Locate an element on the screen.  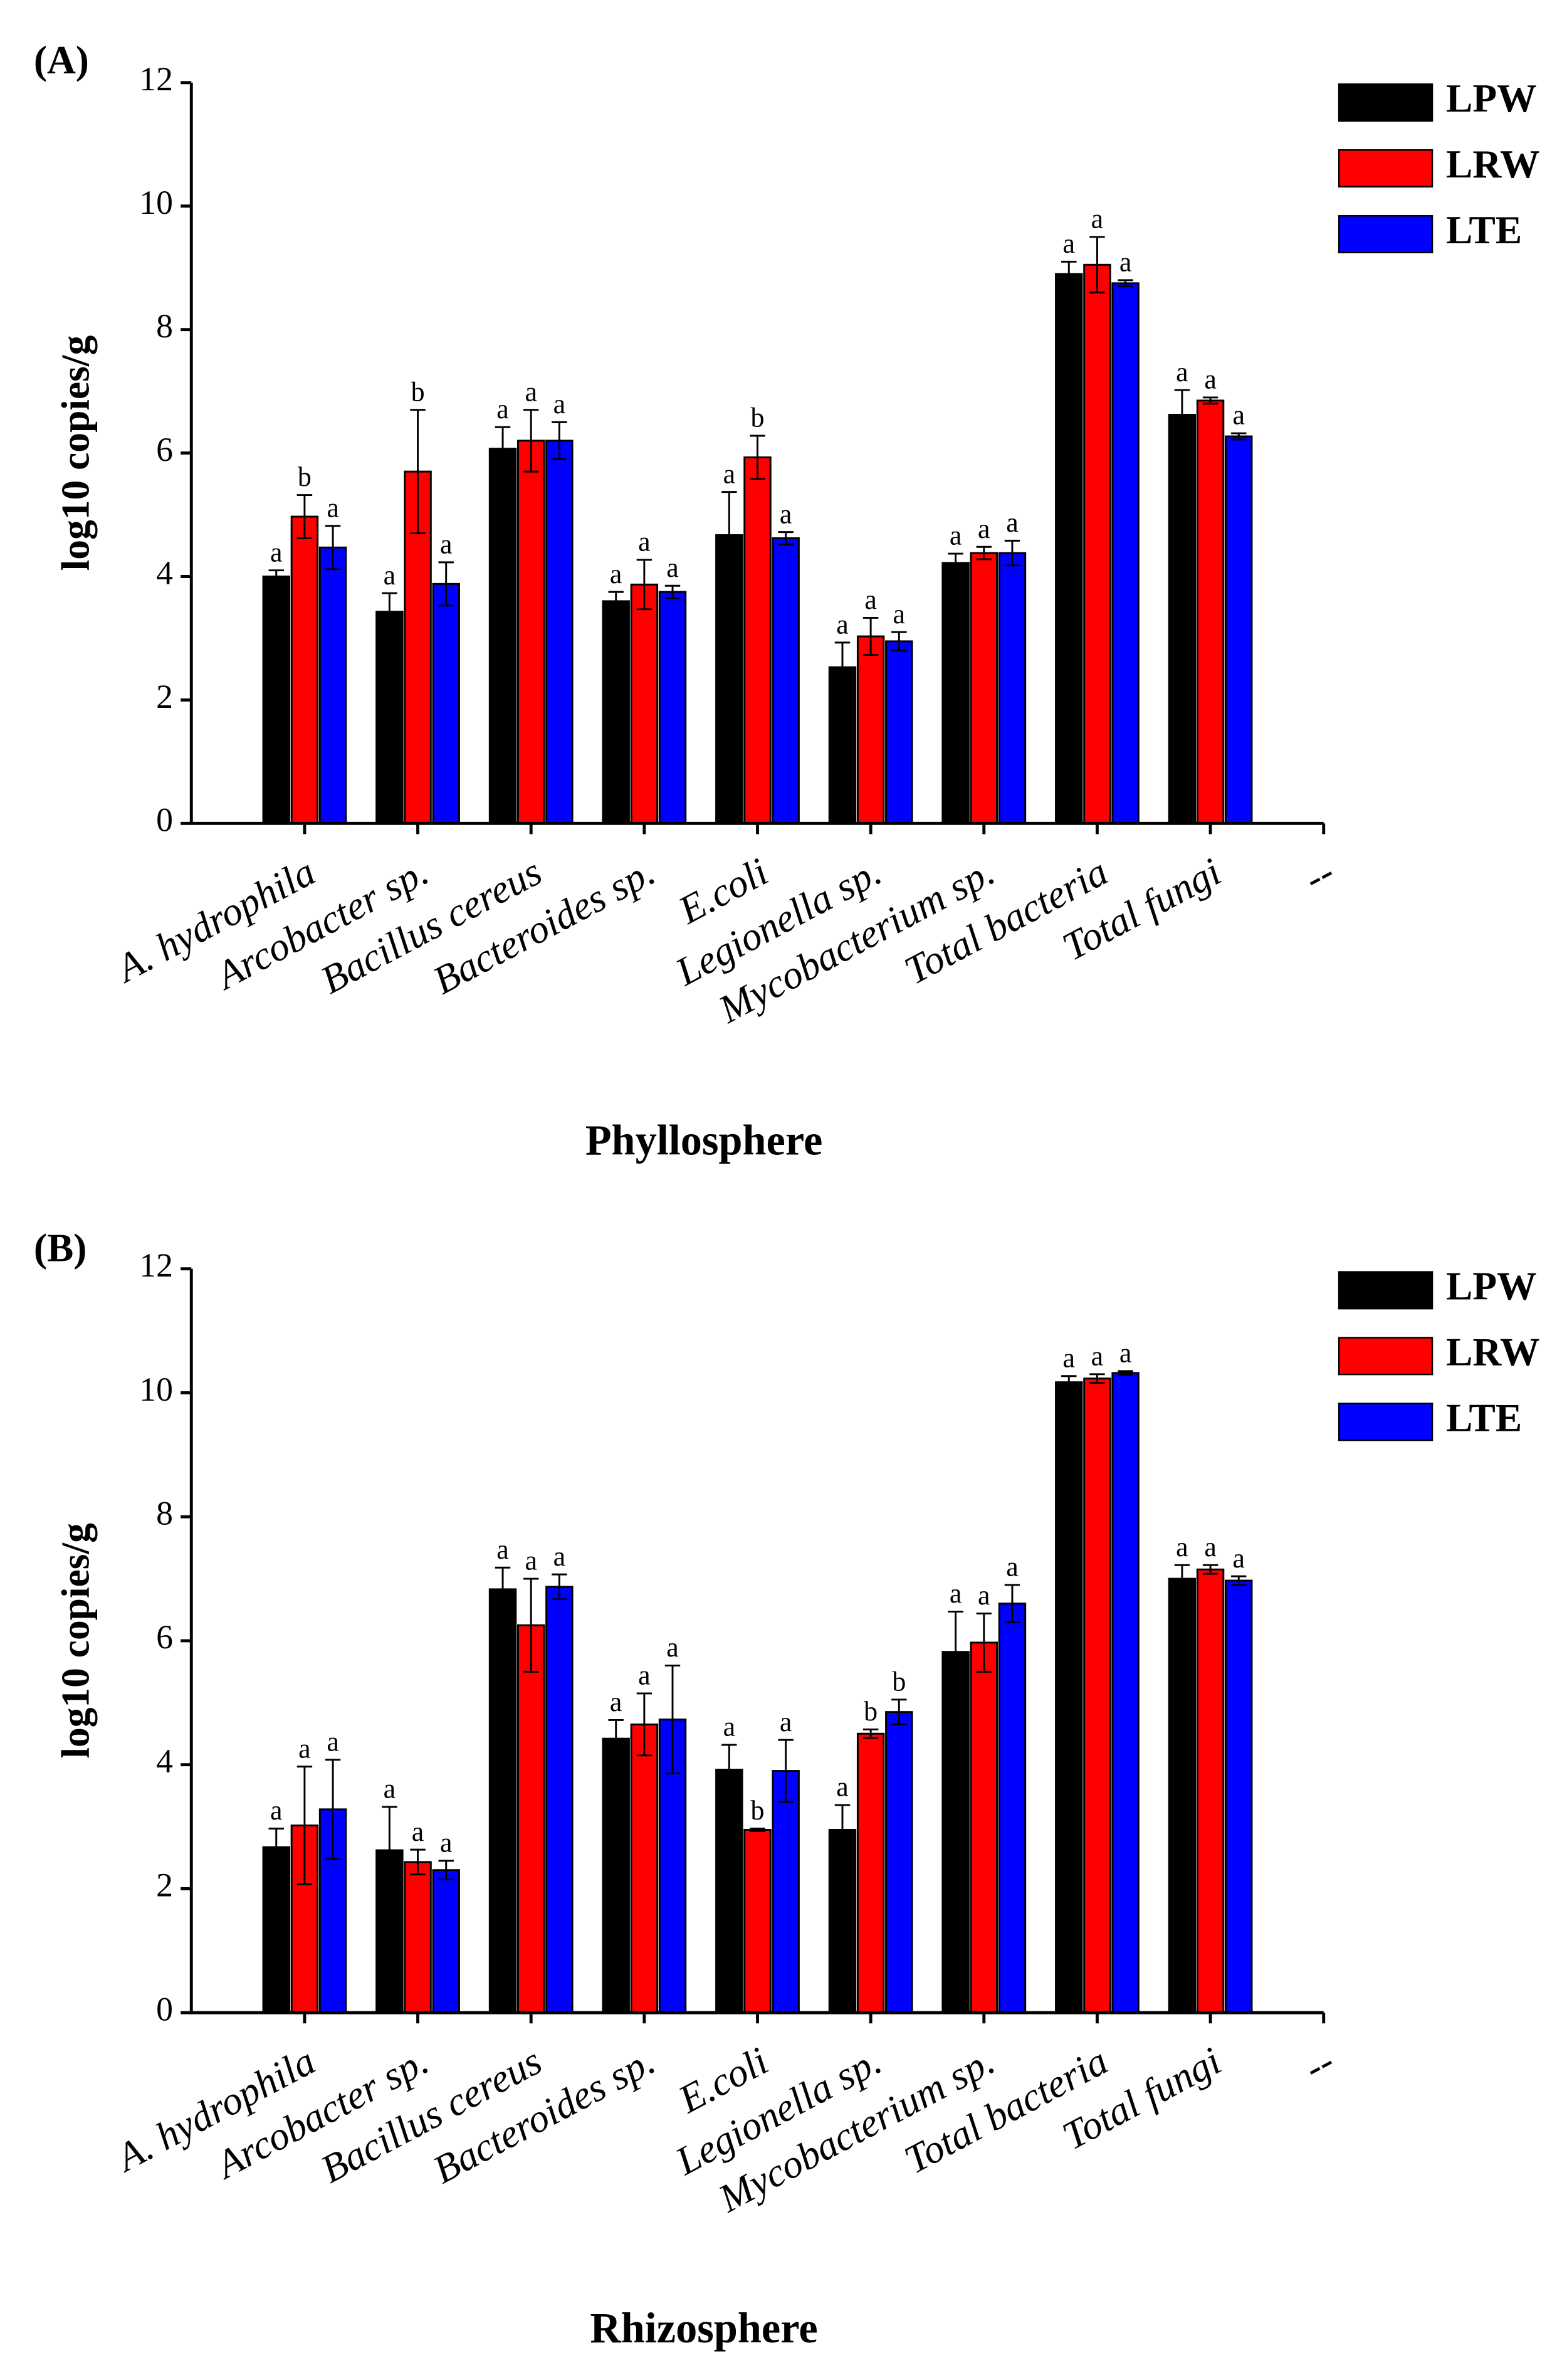
panel-label: (B) is located at coordinates (60, 1247).